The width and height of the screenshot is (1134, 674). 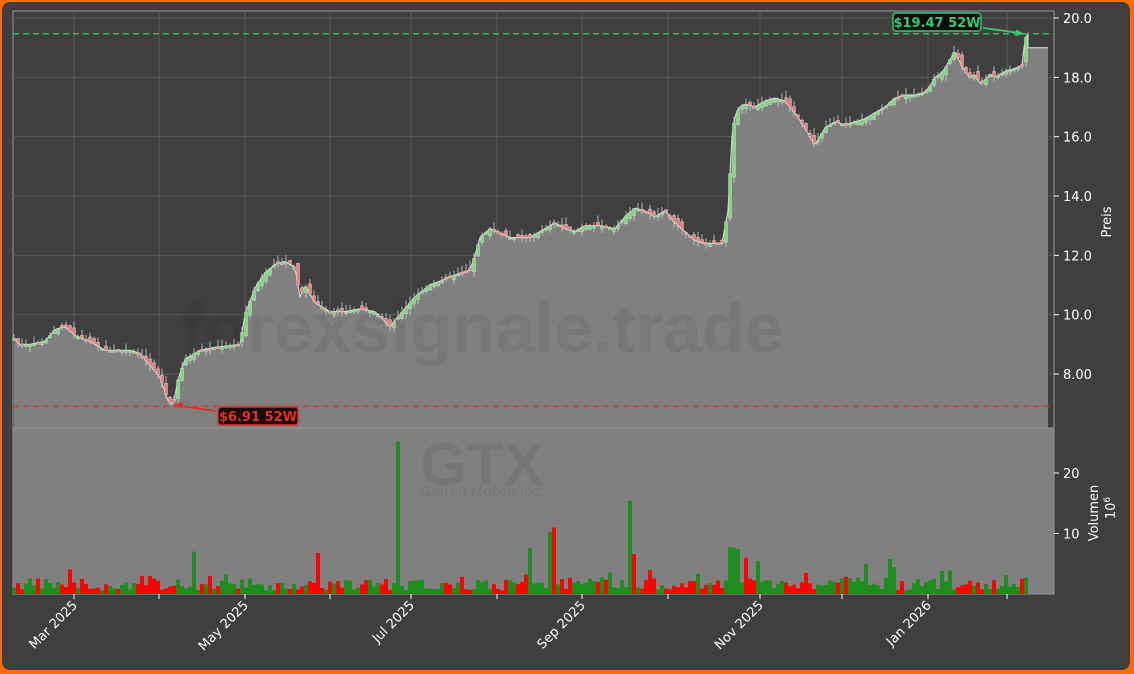 What do you see at coordinates (1094, 513) in the screenshot?
I see `volume-axis-title: Volumen` at bounding box center [1094, 513].